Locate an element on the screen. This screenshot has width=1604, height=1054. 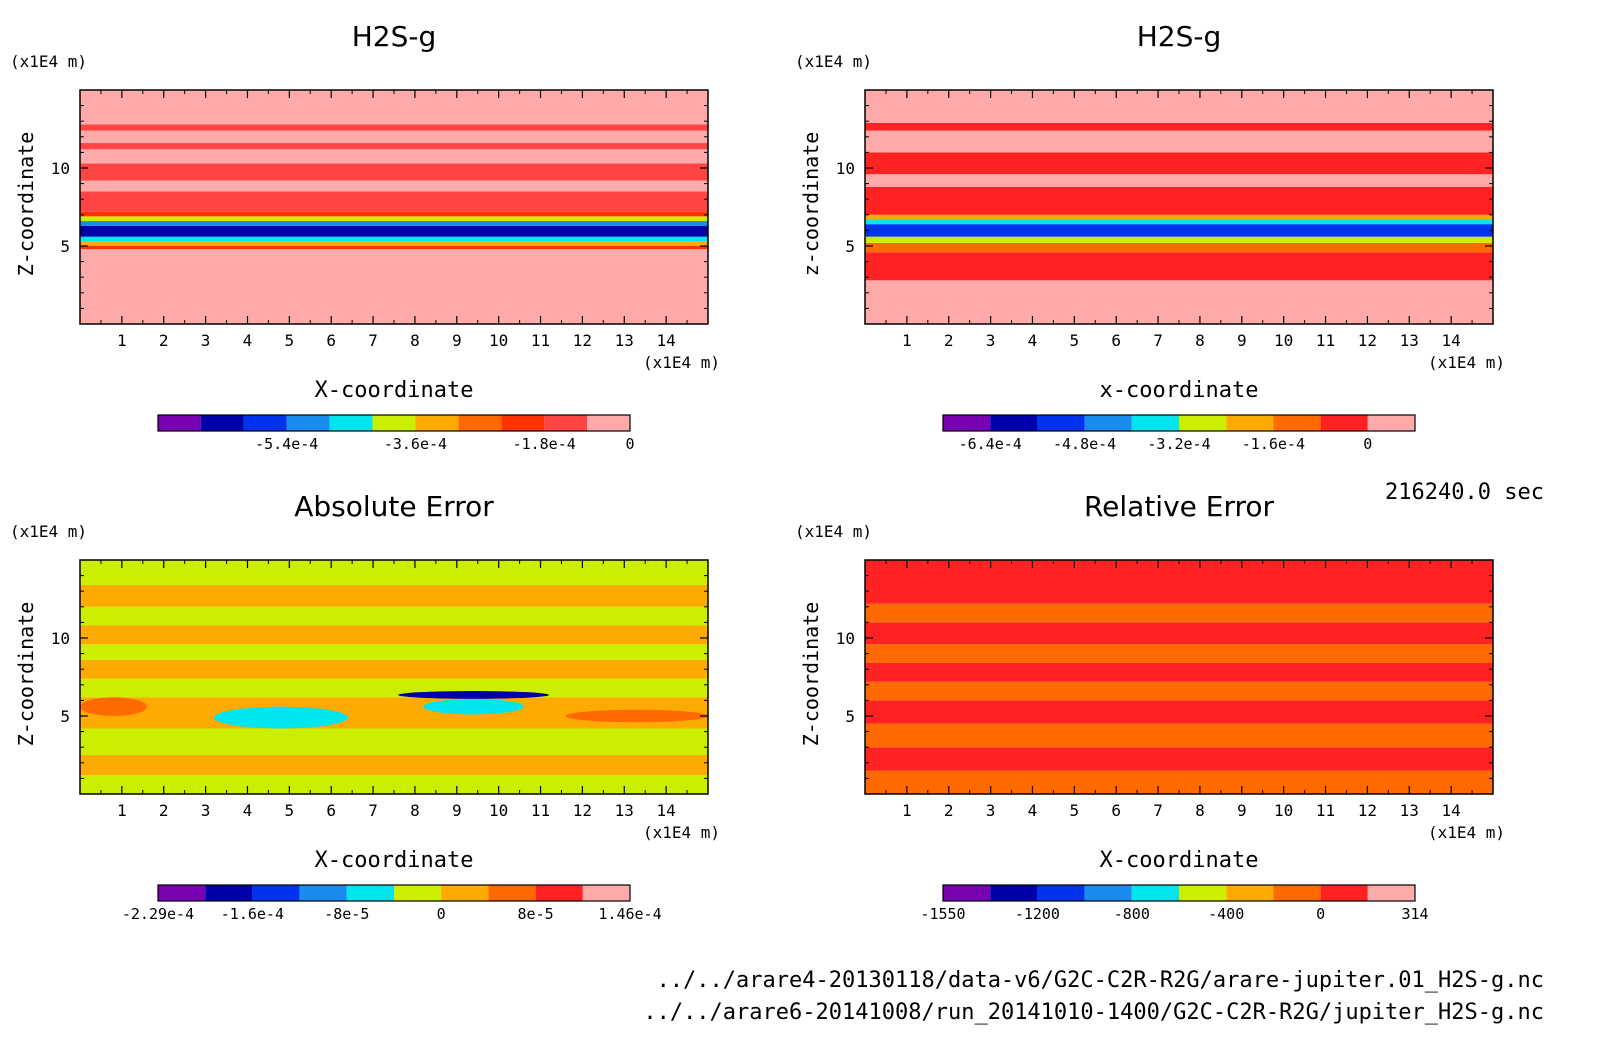
x-tick-label: 2 is located at coordinates (949, 810).